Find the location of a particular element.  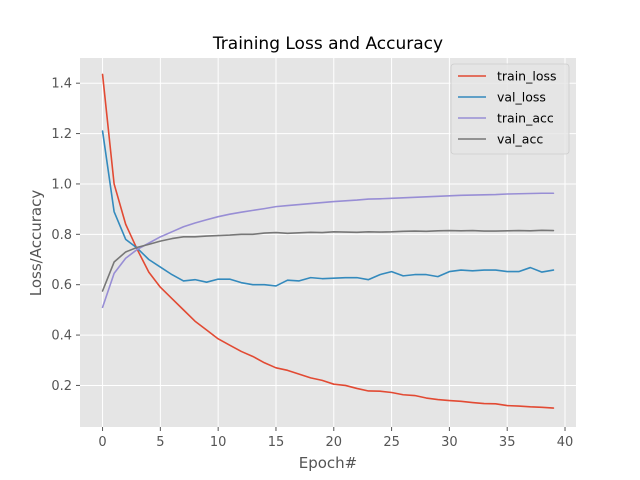

x-tick-label: 20 is located at coordinates (334, 442).